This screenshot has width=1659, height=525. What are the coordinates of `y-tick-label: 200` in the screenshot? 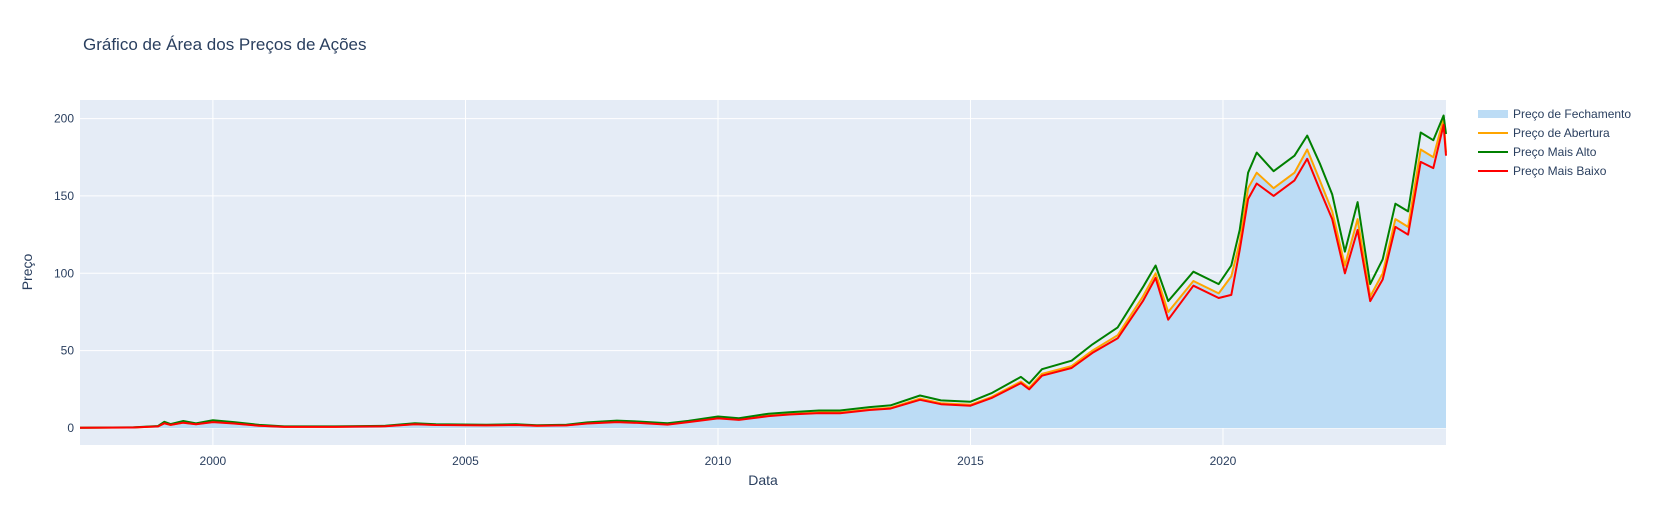 It's located at (64, 119).